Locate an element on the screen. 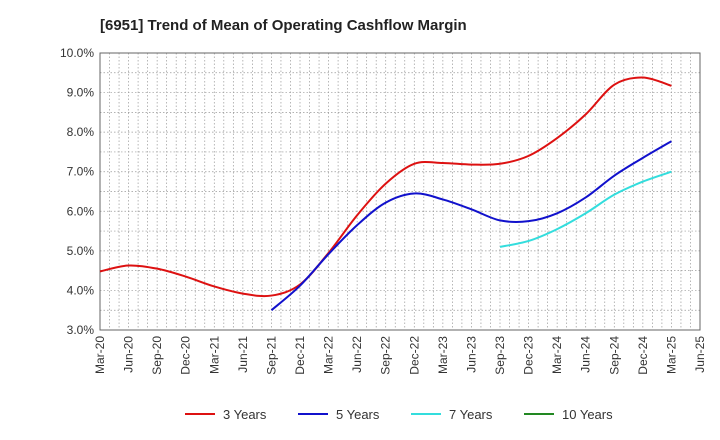 Image resolution: width=720 pixels, height=440 pixels. x-tick-label: Dec-24 is located at coordinates (643, 355).